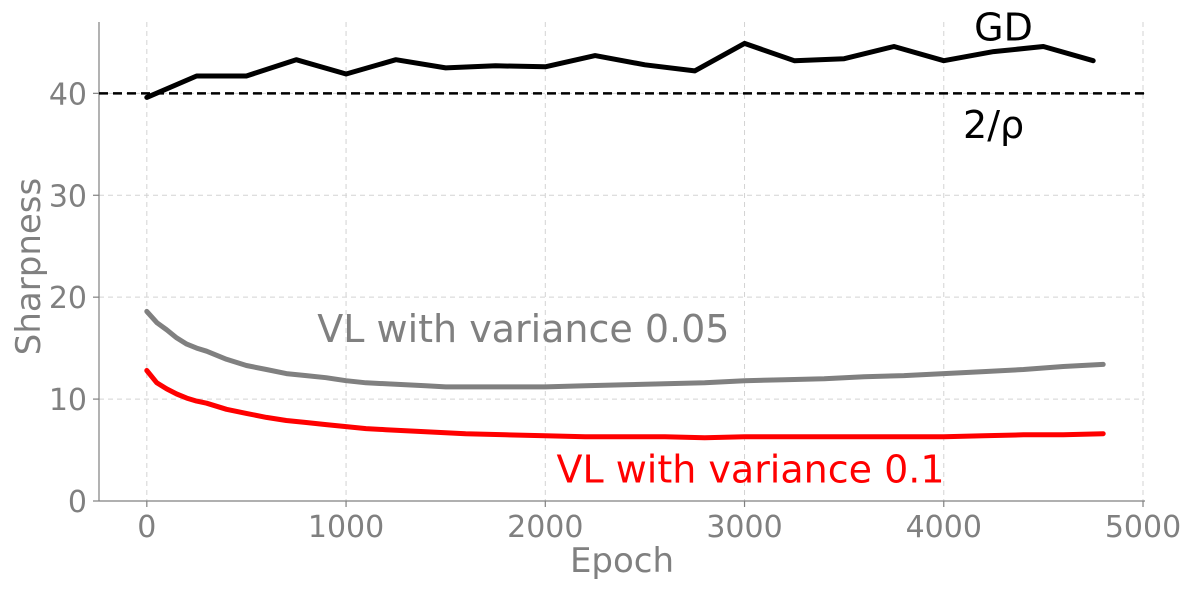  I want to click on x-tick-label: 2000, so click(545, 527).